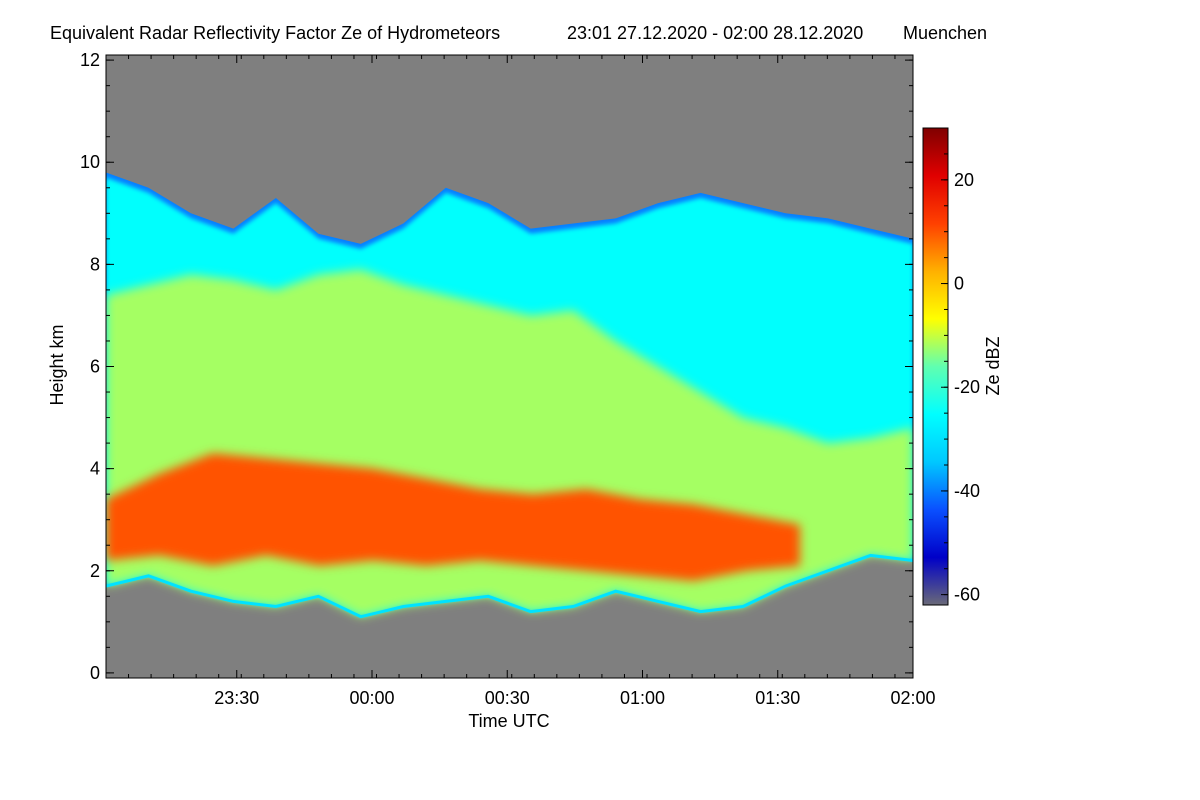  I want to click on y-tick-label: 8, so click(95, 264).